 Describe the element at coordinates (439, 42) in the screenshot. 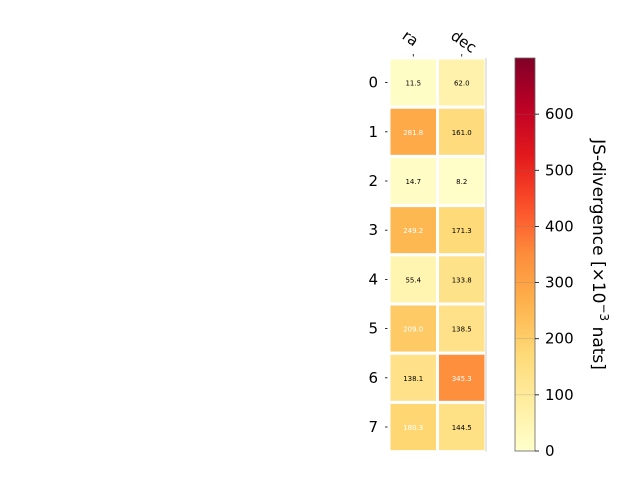

I see `column-labels: ra dec` at that location.